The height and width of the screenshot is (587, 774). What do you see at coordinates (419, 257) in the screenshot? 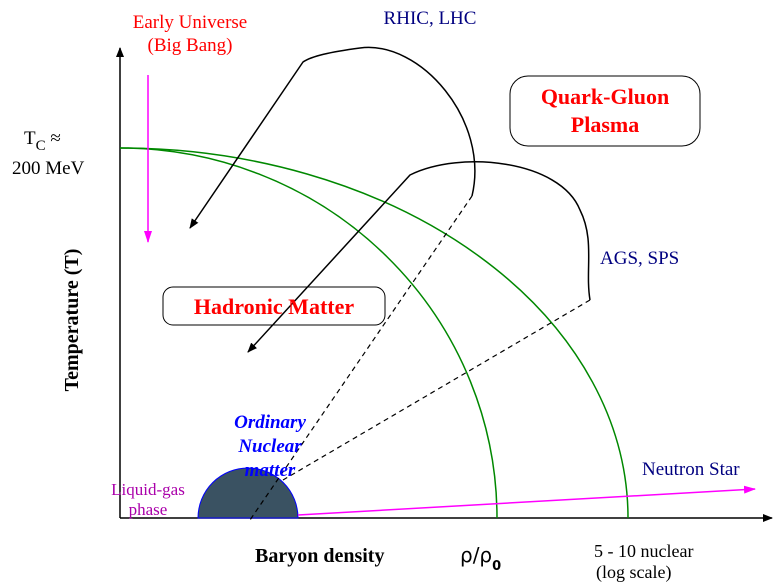
I see `ags-trajectory` at bounding box center [419, 257].